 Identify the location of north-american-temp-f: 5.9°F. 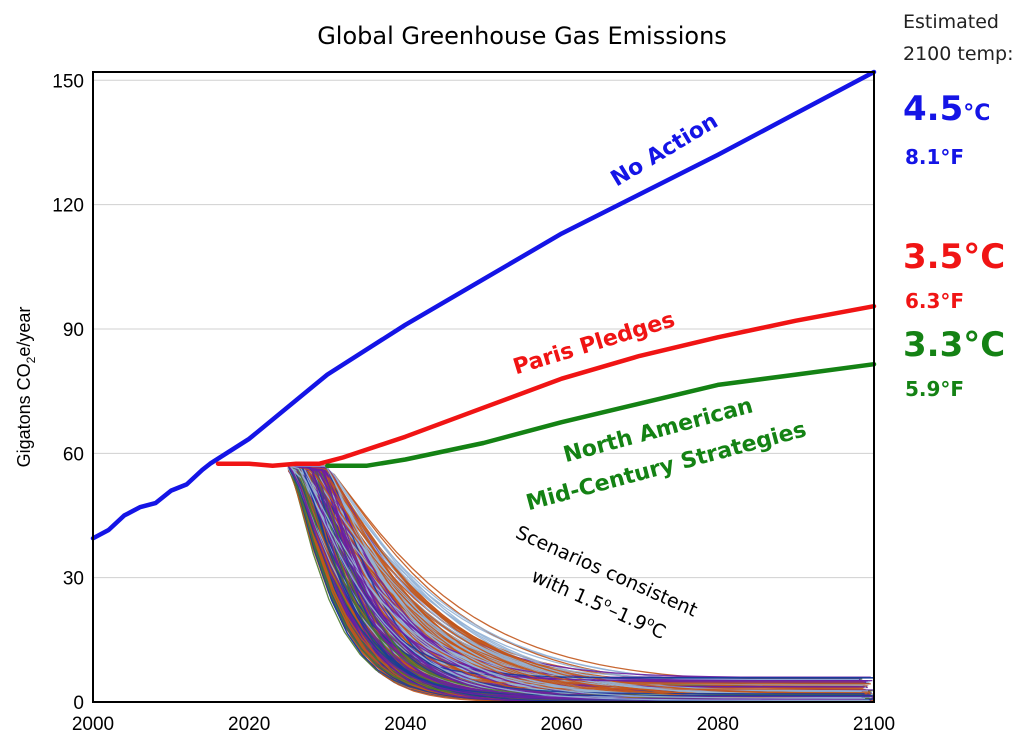
(934, 389).